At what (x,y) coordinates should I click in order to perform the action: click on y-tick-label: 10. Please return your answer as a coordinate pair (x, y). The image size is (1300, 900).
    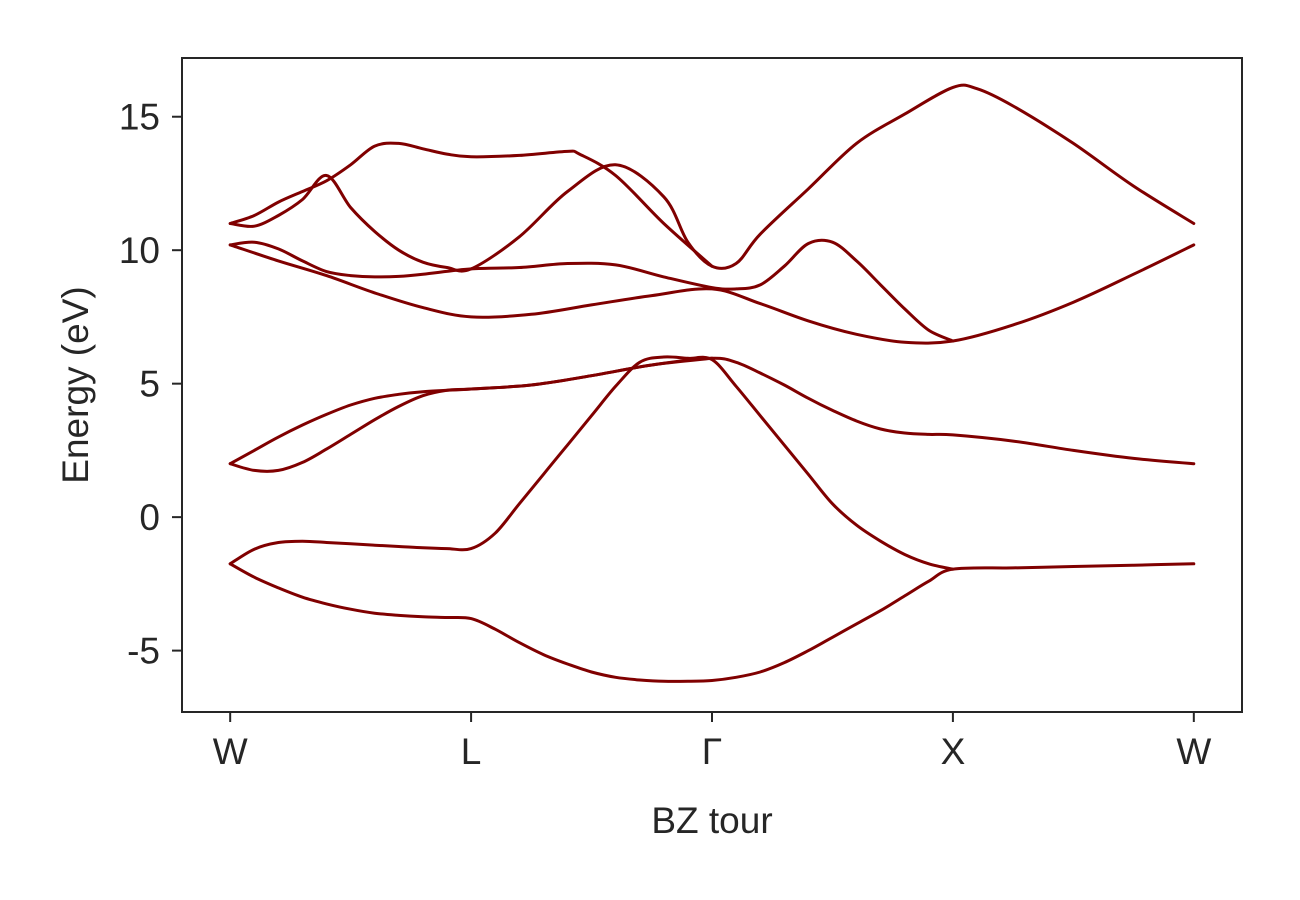
    Looking at the image, I should click on (139, 250).